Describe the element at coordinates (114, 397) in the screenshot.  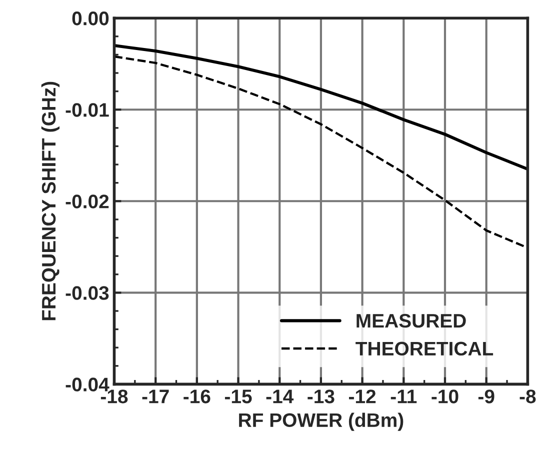
I see `x-tick-label: -18` at that location.